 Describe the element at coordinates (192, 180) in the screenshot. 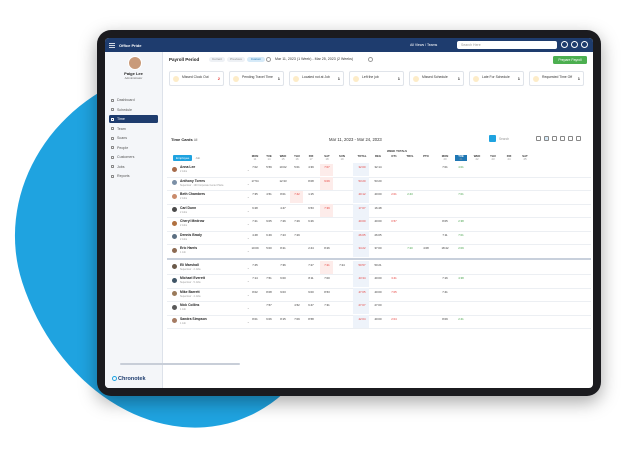

I see `employee-name: Anthony Torres` at that location.